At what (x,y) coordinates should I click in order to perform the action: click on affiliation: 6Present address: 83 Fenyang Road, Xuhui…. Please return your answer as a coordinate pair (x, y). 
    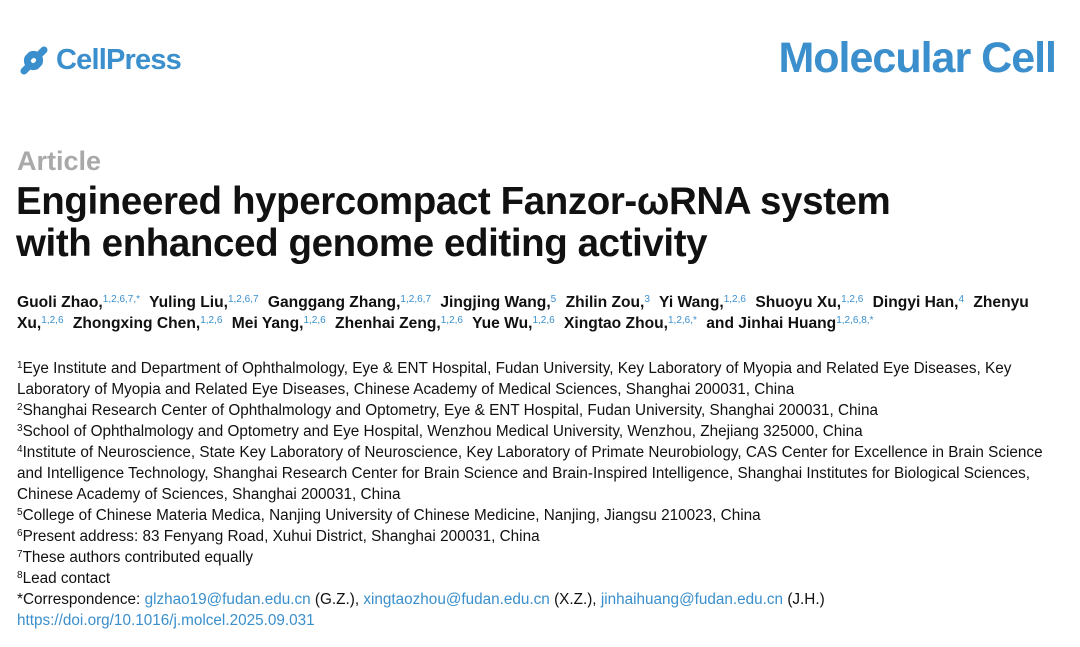
    Looking at the image, I should click on (539, 536).